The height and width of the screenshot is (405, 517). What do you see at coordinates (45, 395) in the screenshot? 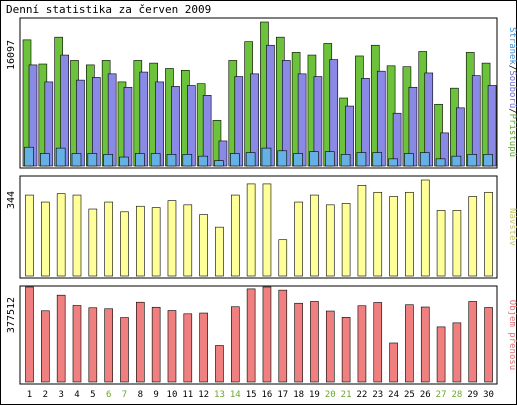
I see `x-tick-label-2: 2` at bounding box center [45, 395].